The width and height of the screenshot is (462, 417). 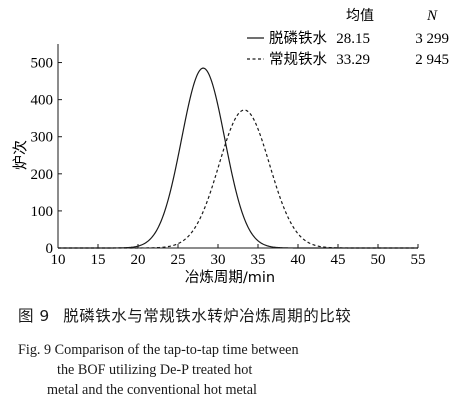 I want to click on legend-series-name-2: 常规铁水, so click(x=298, y=59).